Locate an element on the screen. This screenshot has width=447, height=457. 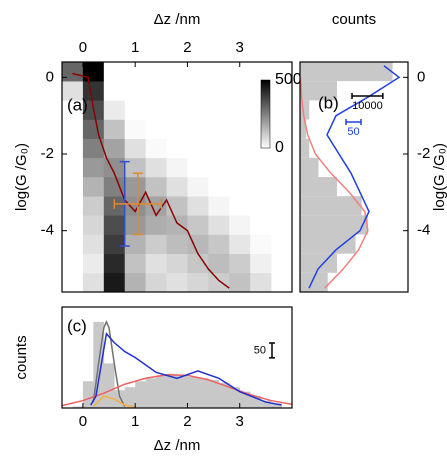
colorbar-label: 0 is located at coordinates (279, 147).